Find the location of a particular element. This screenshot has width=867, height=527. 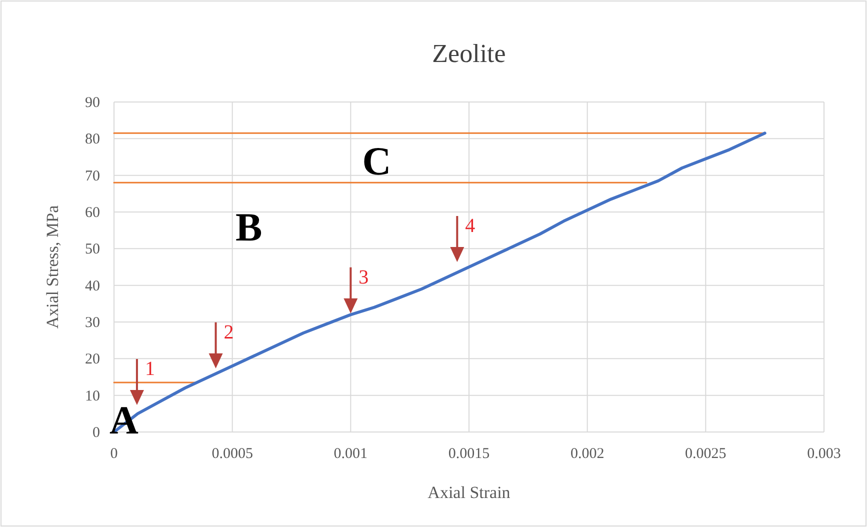

annotation: B is located at coordinates (249, 227).